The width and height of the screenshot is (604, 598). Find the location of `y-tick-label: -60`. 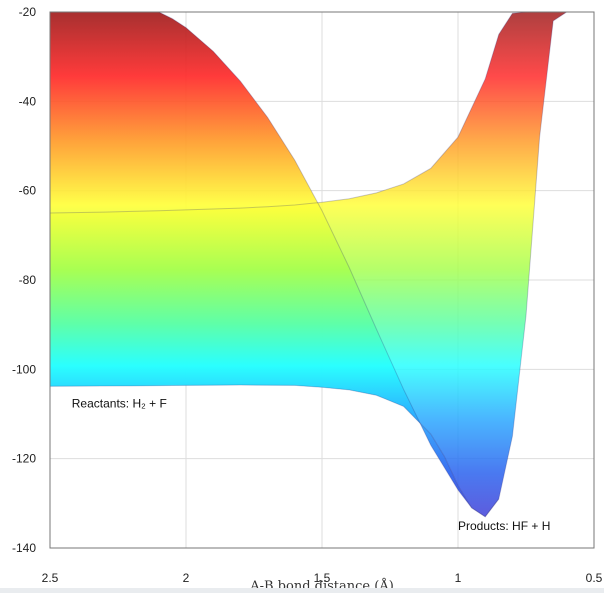

y-tick-label: -60 is located at coordinates (28, 191).